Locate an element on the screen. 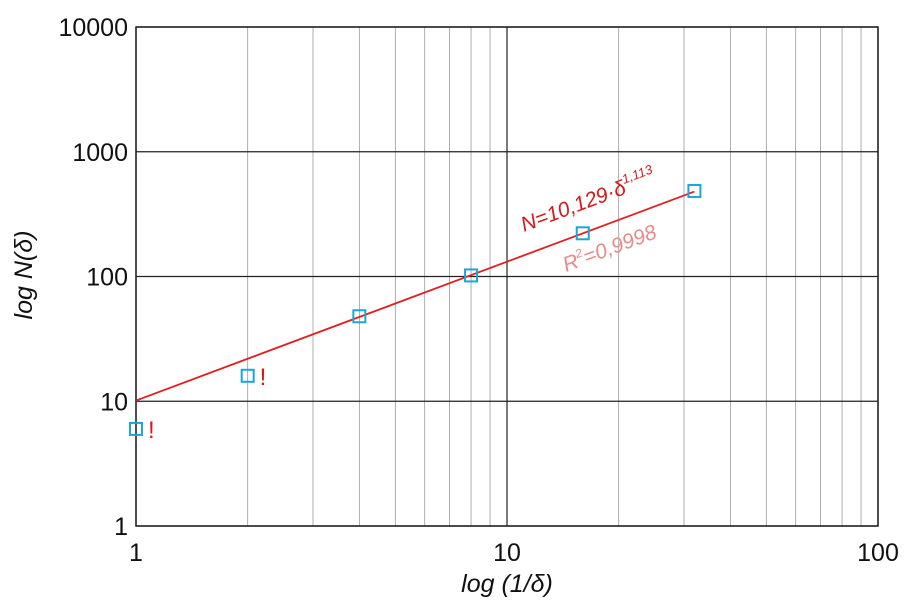 Image resolution: width=907 pixels, height=605 pixels. x-axis-title: log (1/δ) is located at coordinates (507, 584).